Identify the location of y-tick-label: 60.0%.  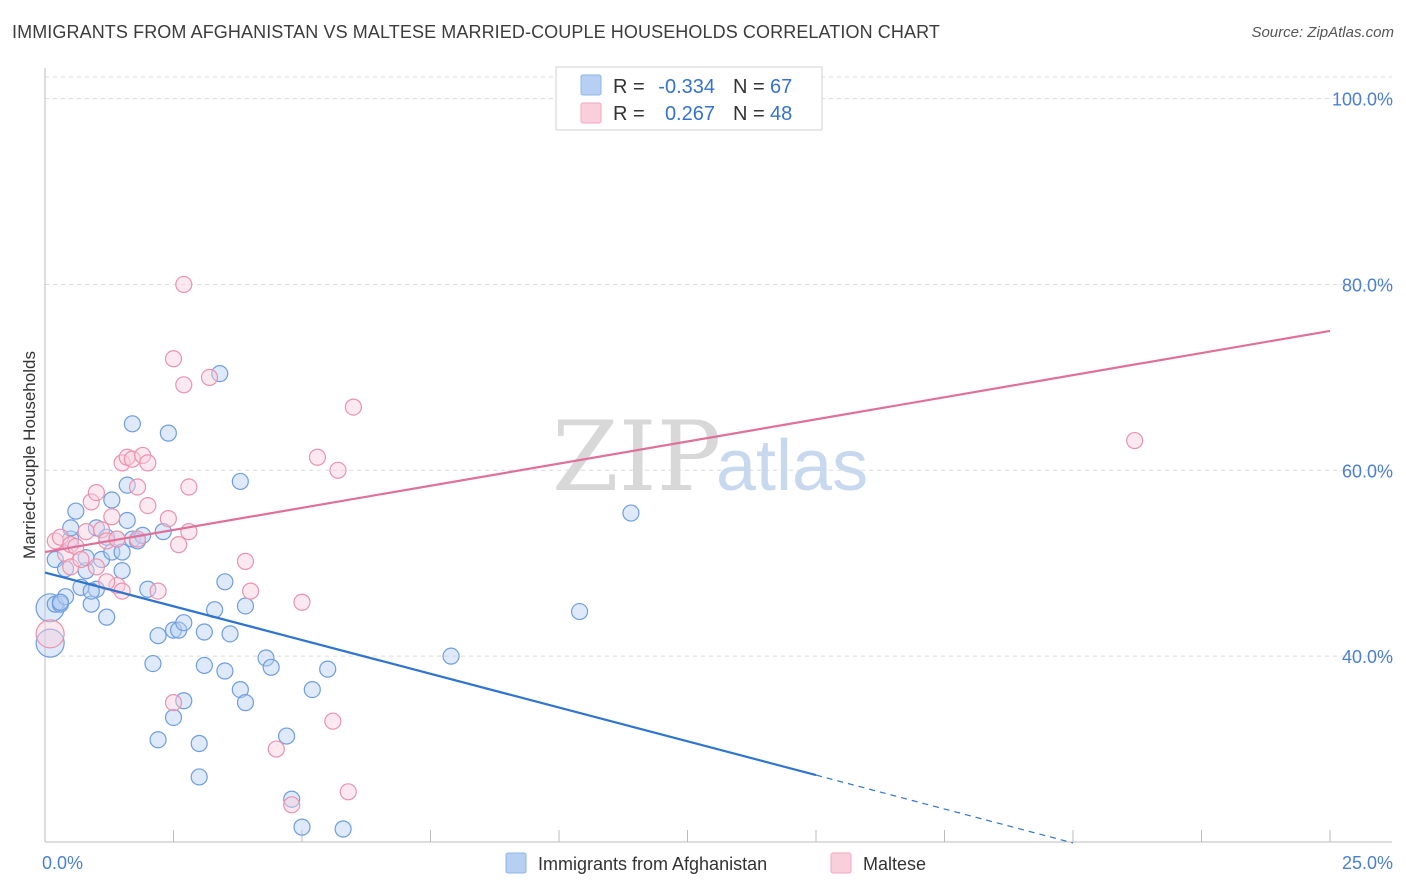
(1367, 471).